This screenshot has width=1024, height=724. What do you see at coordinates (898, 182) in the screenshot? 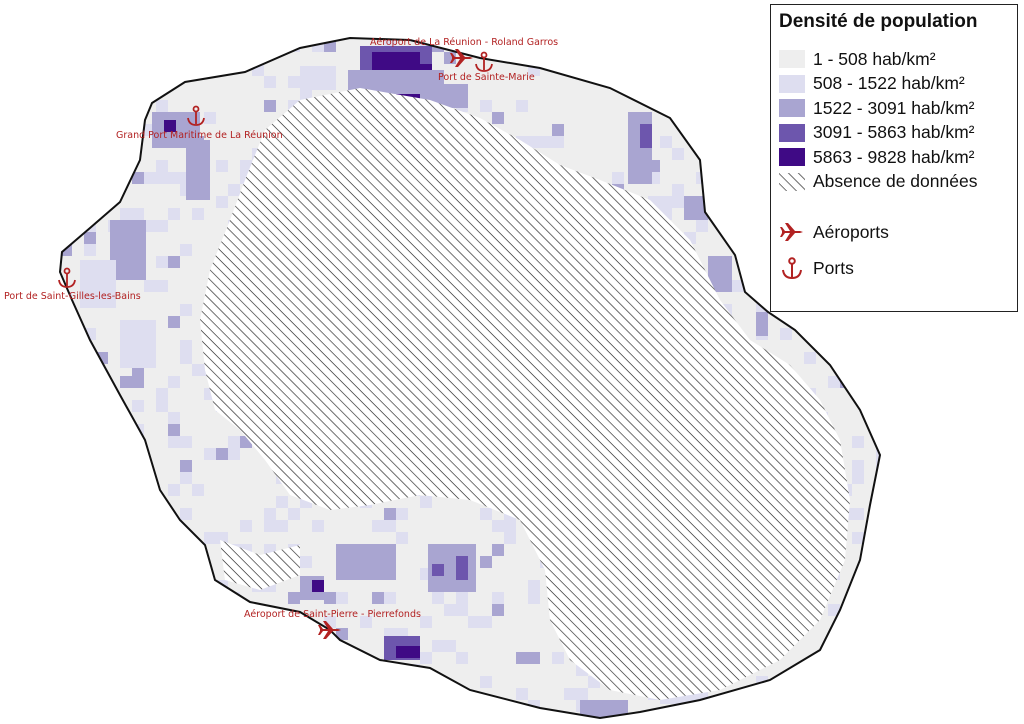
I see `legend-nodata: Absence de données` at bounding box center [898, 182].